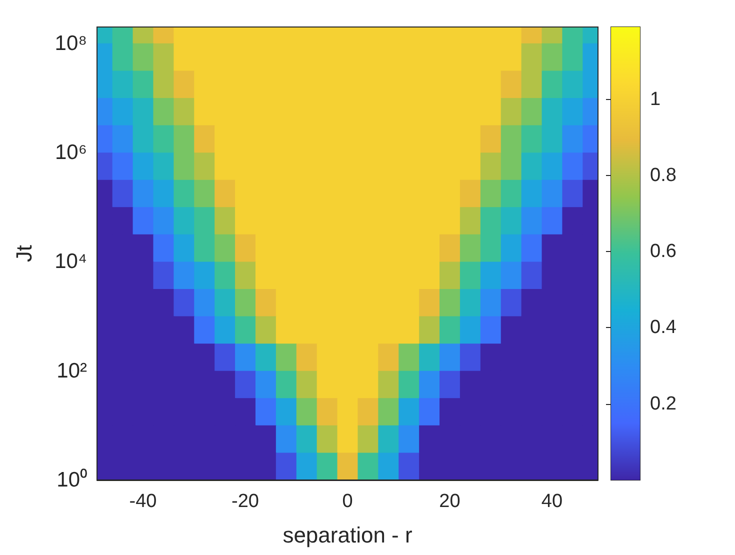 The image size is (735, 555). I want to click on color-bar-label: 1, so click(655, 99).